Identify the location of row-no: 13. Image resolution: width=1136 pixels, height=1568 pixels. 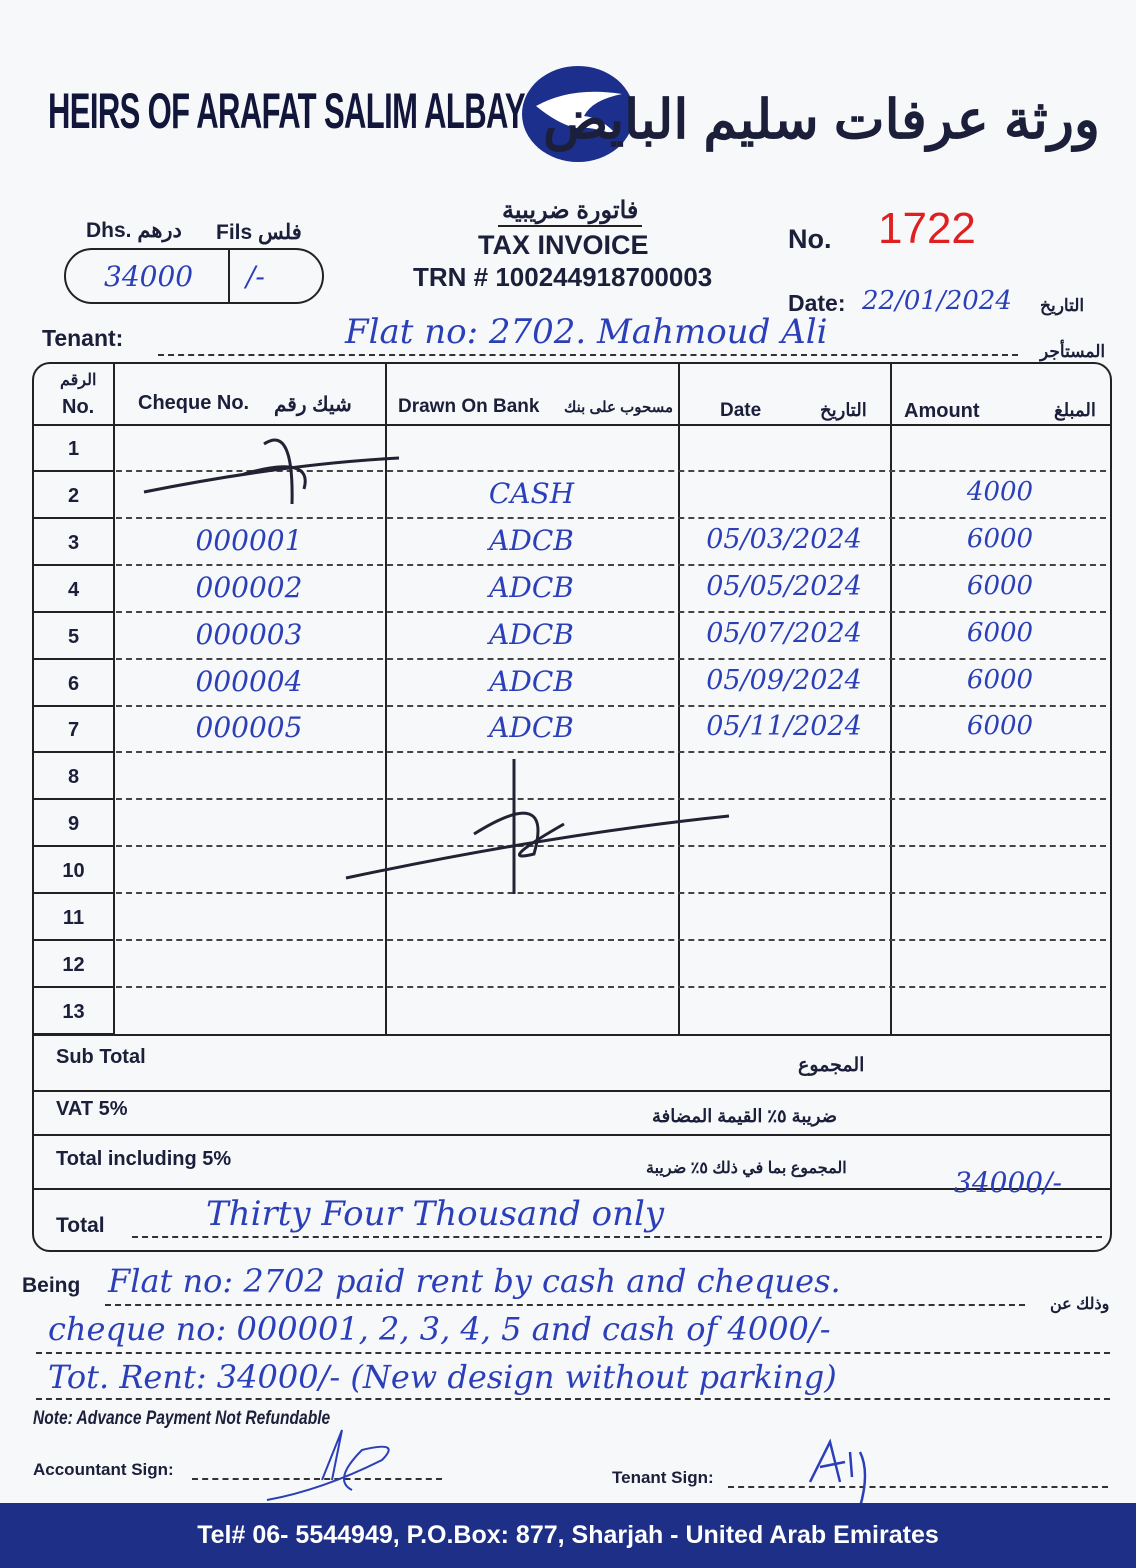
(73, 1011).